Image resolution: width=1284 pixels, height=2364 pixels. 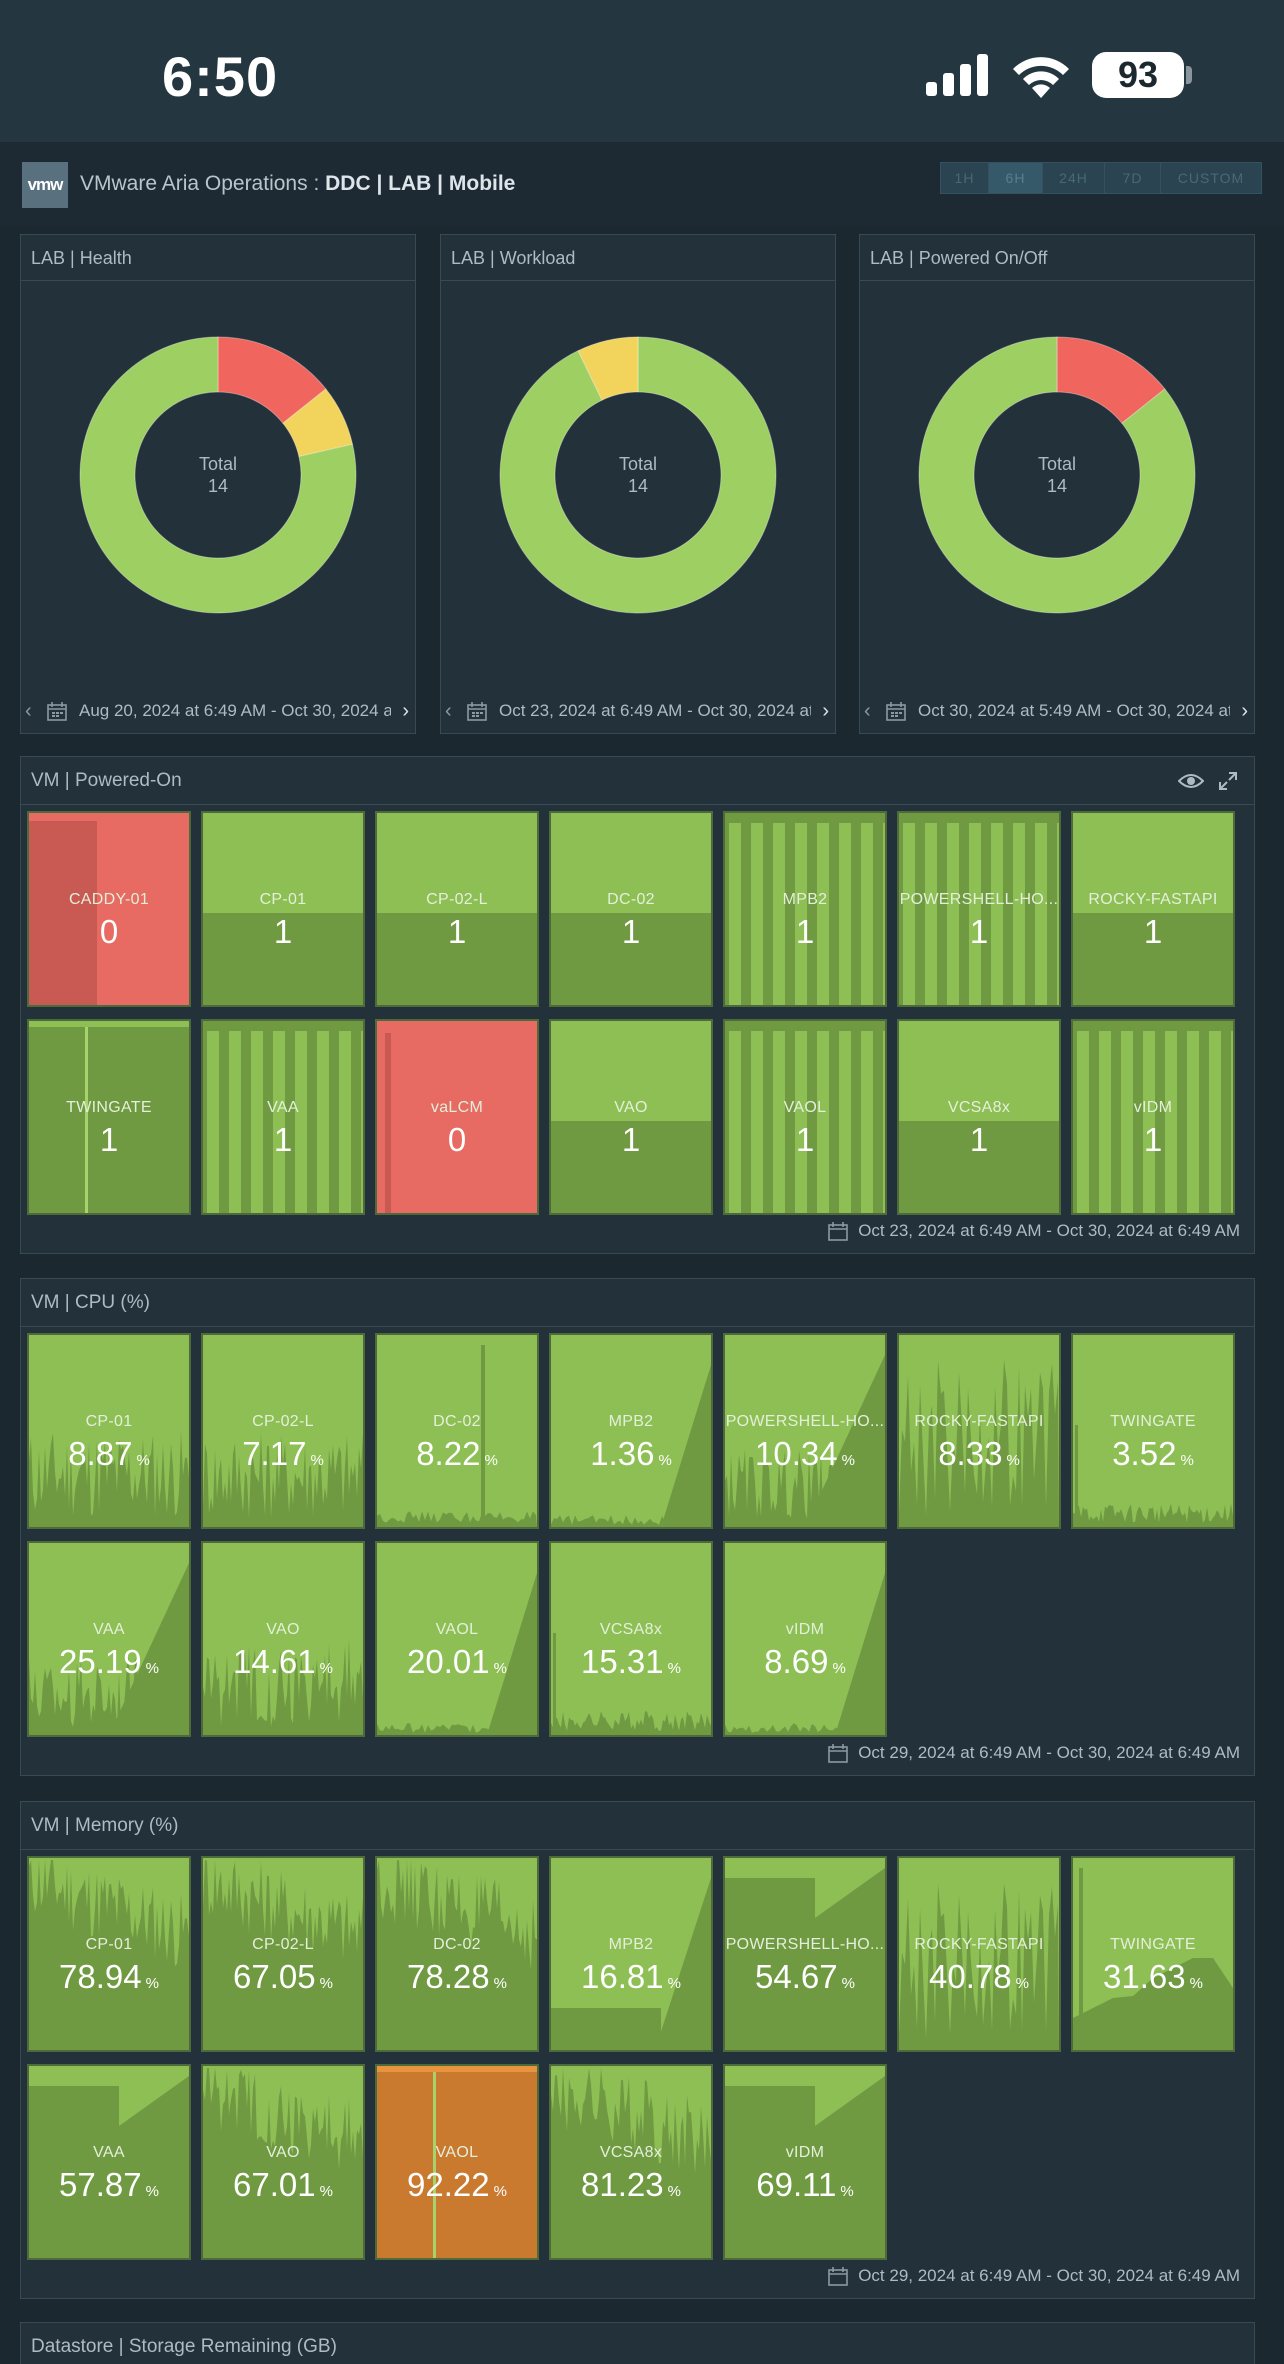 I want to click on vm-tile-dc-02: DC-02 78.28%, so click(x=457, y=1954).